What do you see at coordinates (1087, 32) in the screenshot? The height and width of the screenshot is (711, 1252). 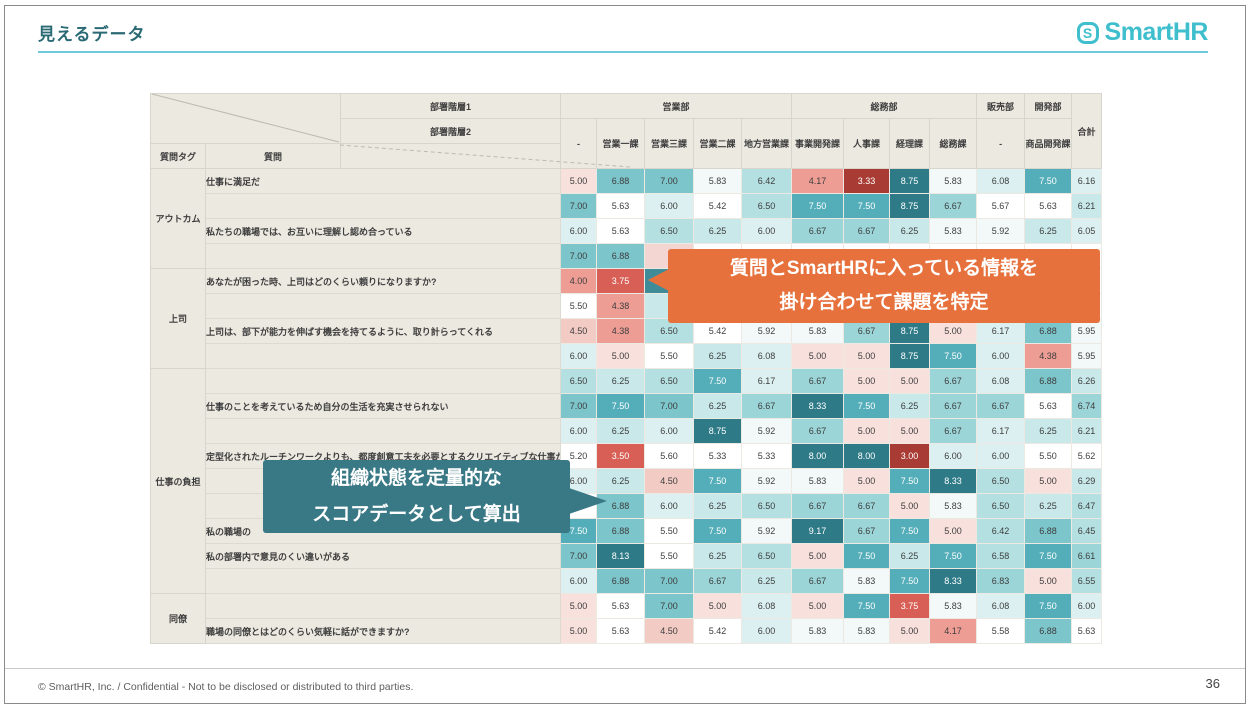 I see `smarthr-logo-icon: S` at bounding box center [1087, 32].